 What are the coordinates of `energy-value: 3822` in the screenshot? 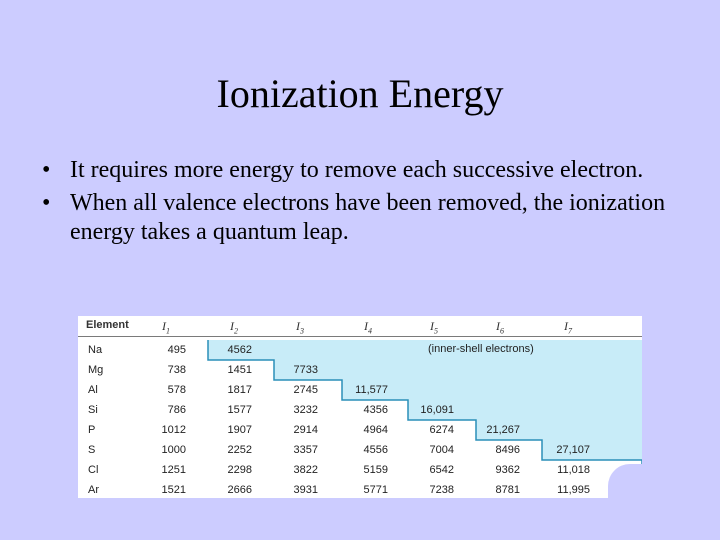 It's located at (305, 470).